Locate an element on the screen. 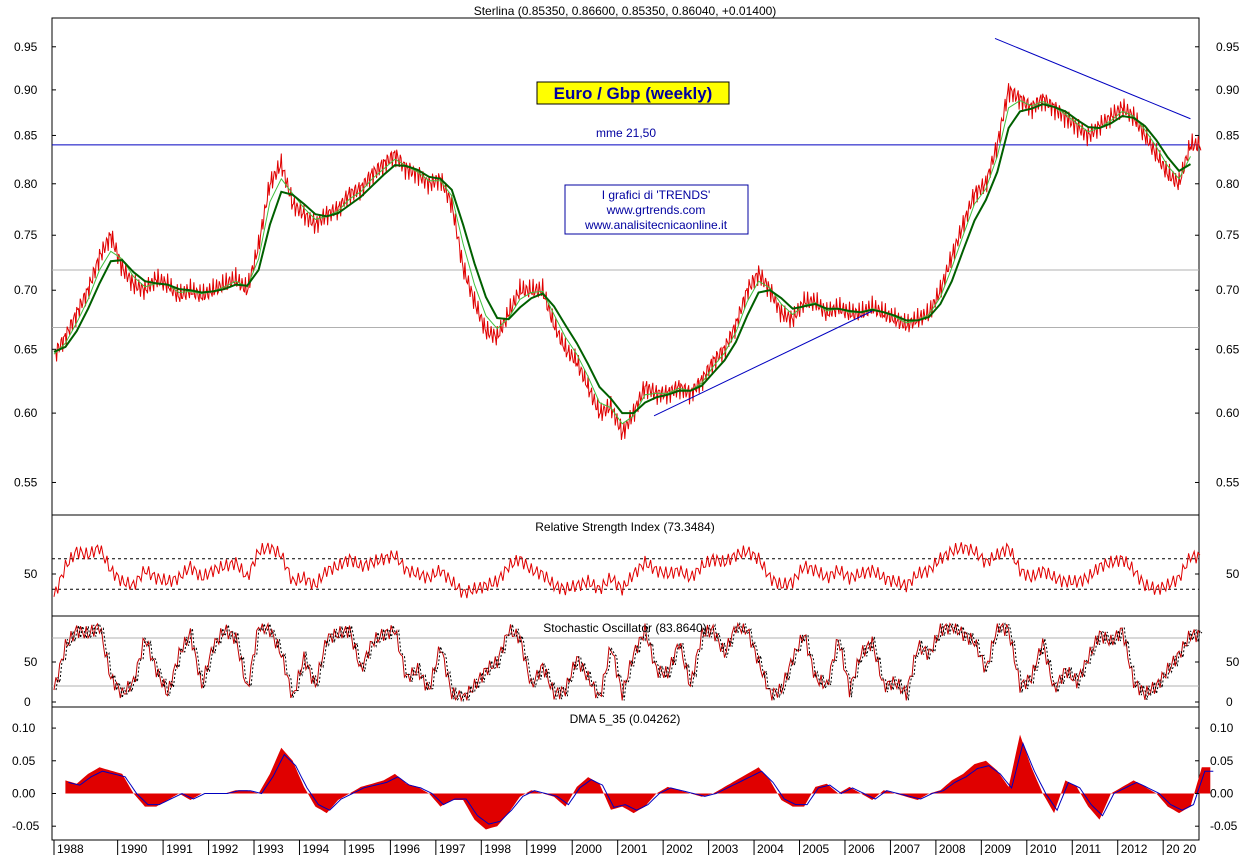  x-tick-label: 1998 is located at coordinates (497, 848).